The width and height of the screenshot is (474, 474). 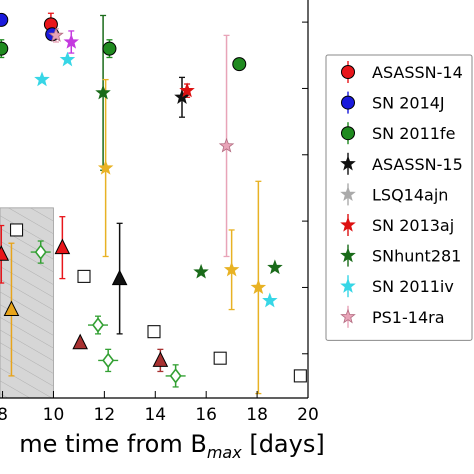 What do you see at coordinates (416, 256) in the screenshot?
I see `legend-label: SNhunt281` at bounding box center [416, 256].